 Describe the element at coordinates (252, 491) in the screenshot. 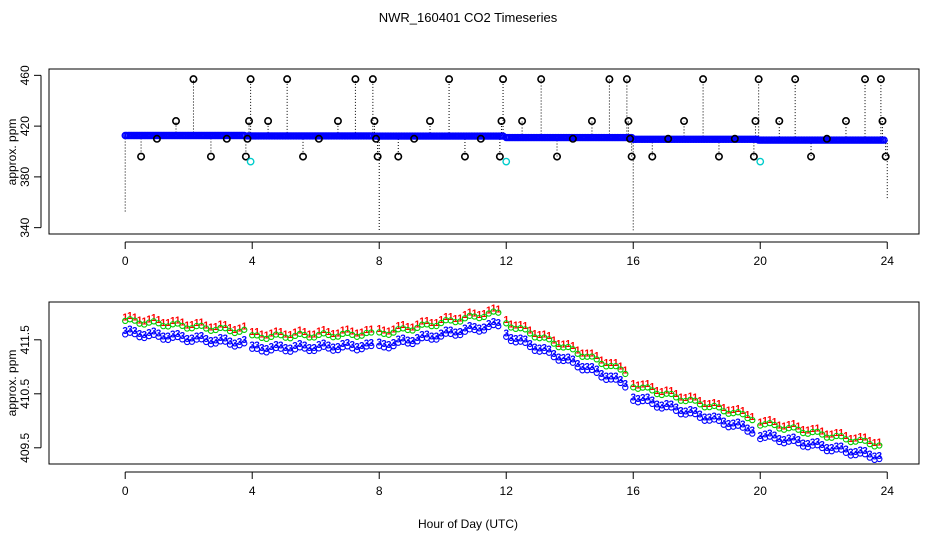

I see `x-tick-label: 4` at that location.